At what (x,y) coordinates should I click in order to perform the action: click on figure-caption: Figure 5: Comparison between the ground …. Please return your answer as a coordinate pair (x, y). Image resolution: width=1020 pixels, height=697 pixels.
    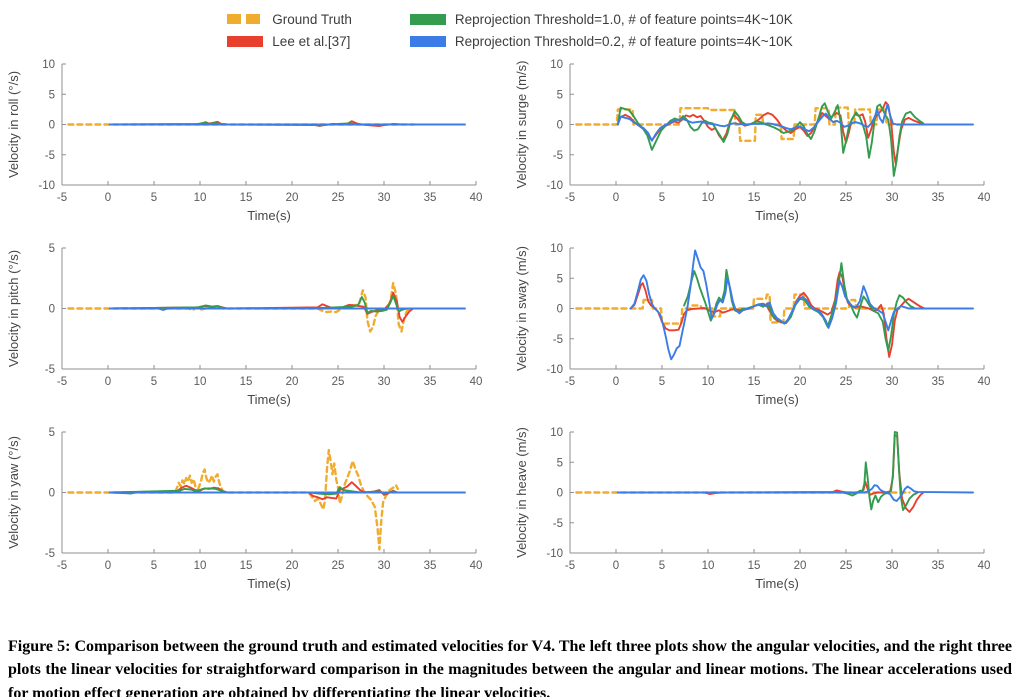
    Looking at the image, I should click on (510, 667).